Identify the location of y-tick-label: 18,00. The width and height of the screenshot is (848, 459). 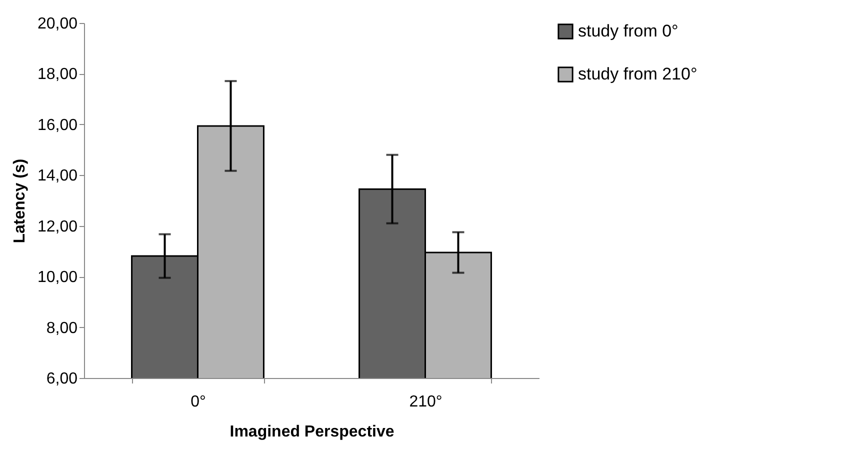
(57, 75).